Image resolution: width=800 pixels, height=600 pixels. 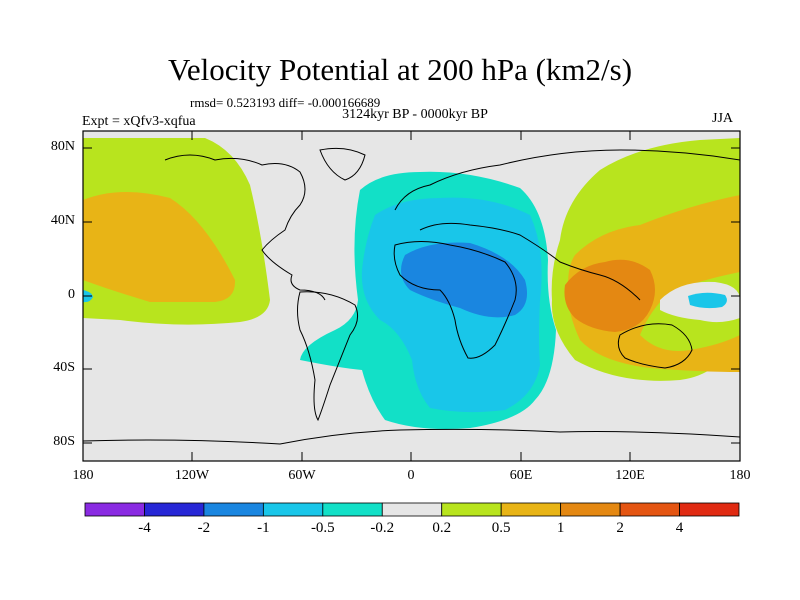 I want to click on lon-label-60e: 60E, so click(x=521, y=475).